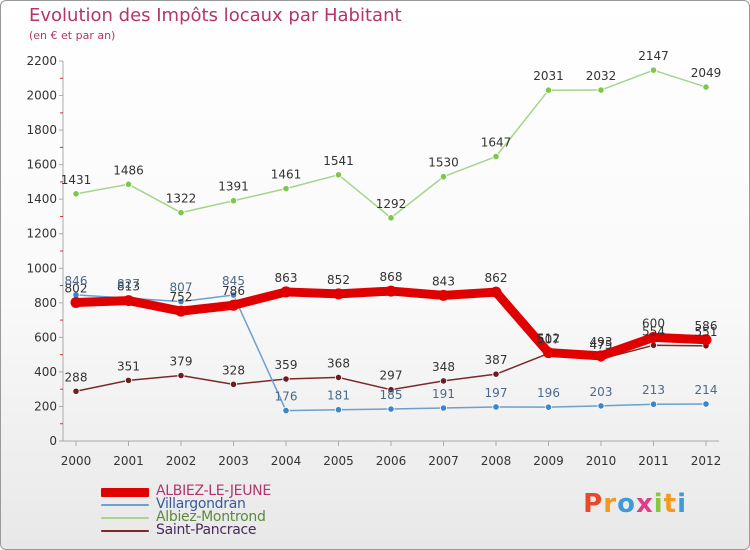 The width and height of the screenshot is (750, 550). I want to click on data-label: 843, so click(443, 281).